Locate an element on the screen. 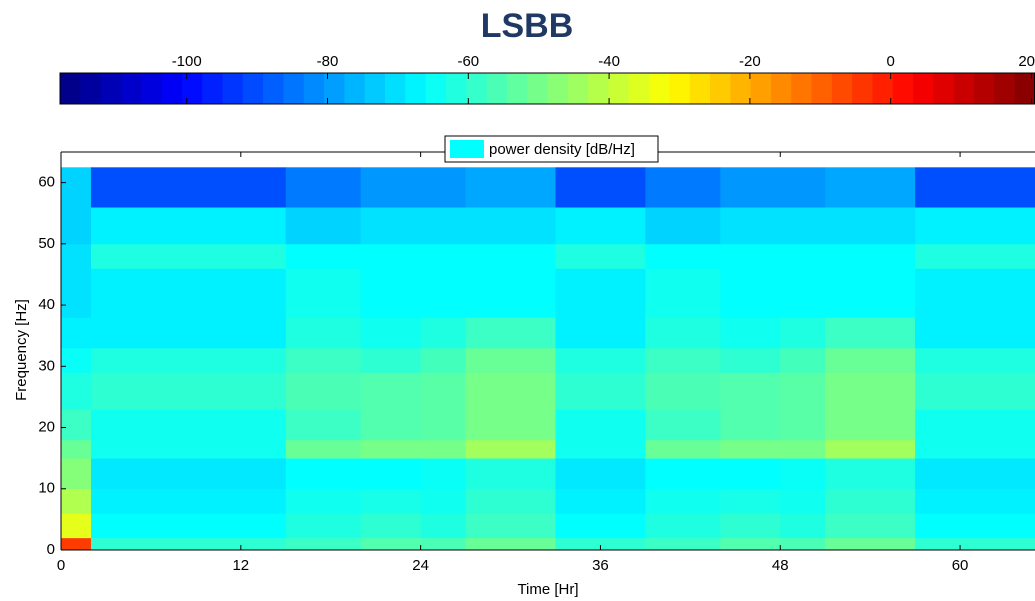 The width and height of the screenshot is (1035, 601). legend-label: power density [dB/Hz] is located at coordinates (562, 149).